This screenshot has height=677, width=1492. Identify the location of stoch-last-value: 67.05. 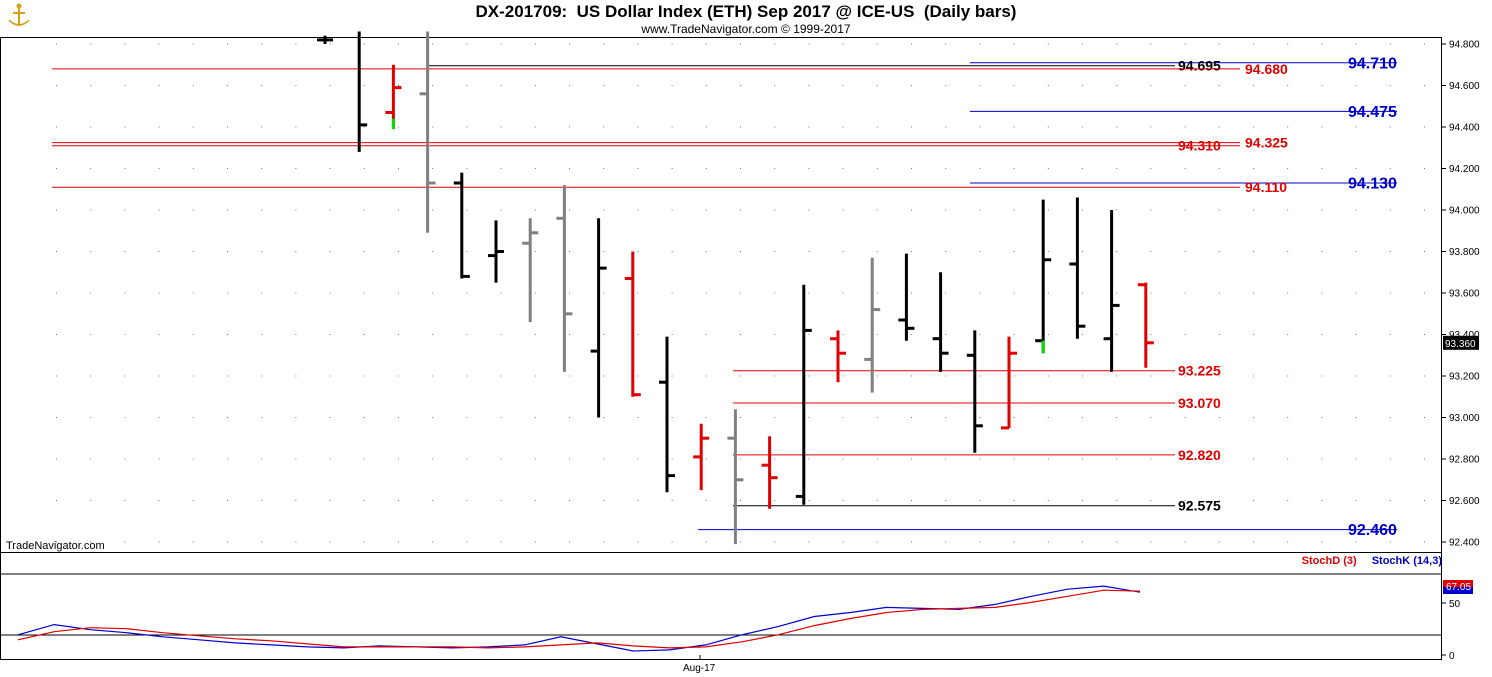
(1458, 587).